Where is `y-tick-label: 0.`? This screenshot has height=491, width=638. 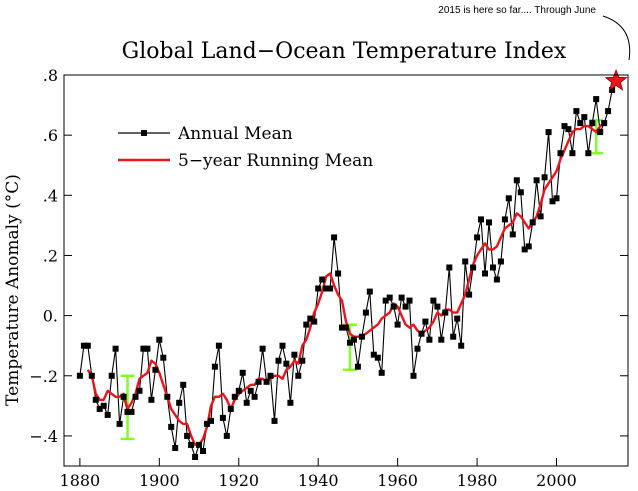 y-tick-label: 0. is located at coordinates (50, 316).